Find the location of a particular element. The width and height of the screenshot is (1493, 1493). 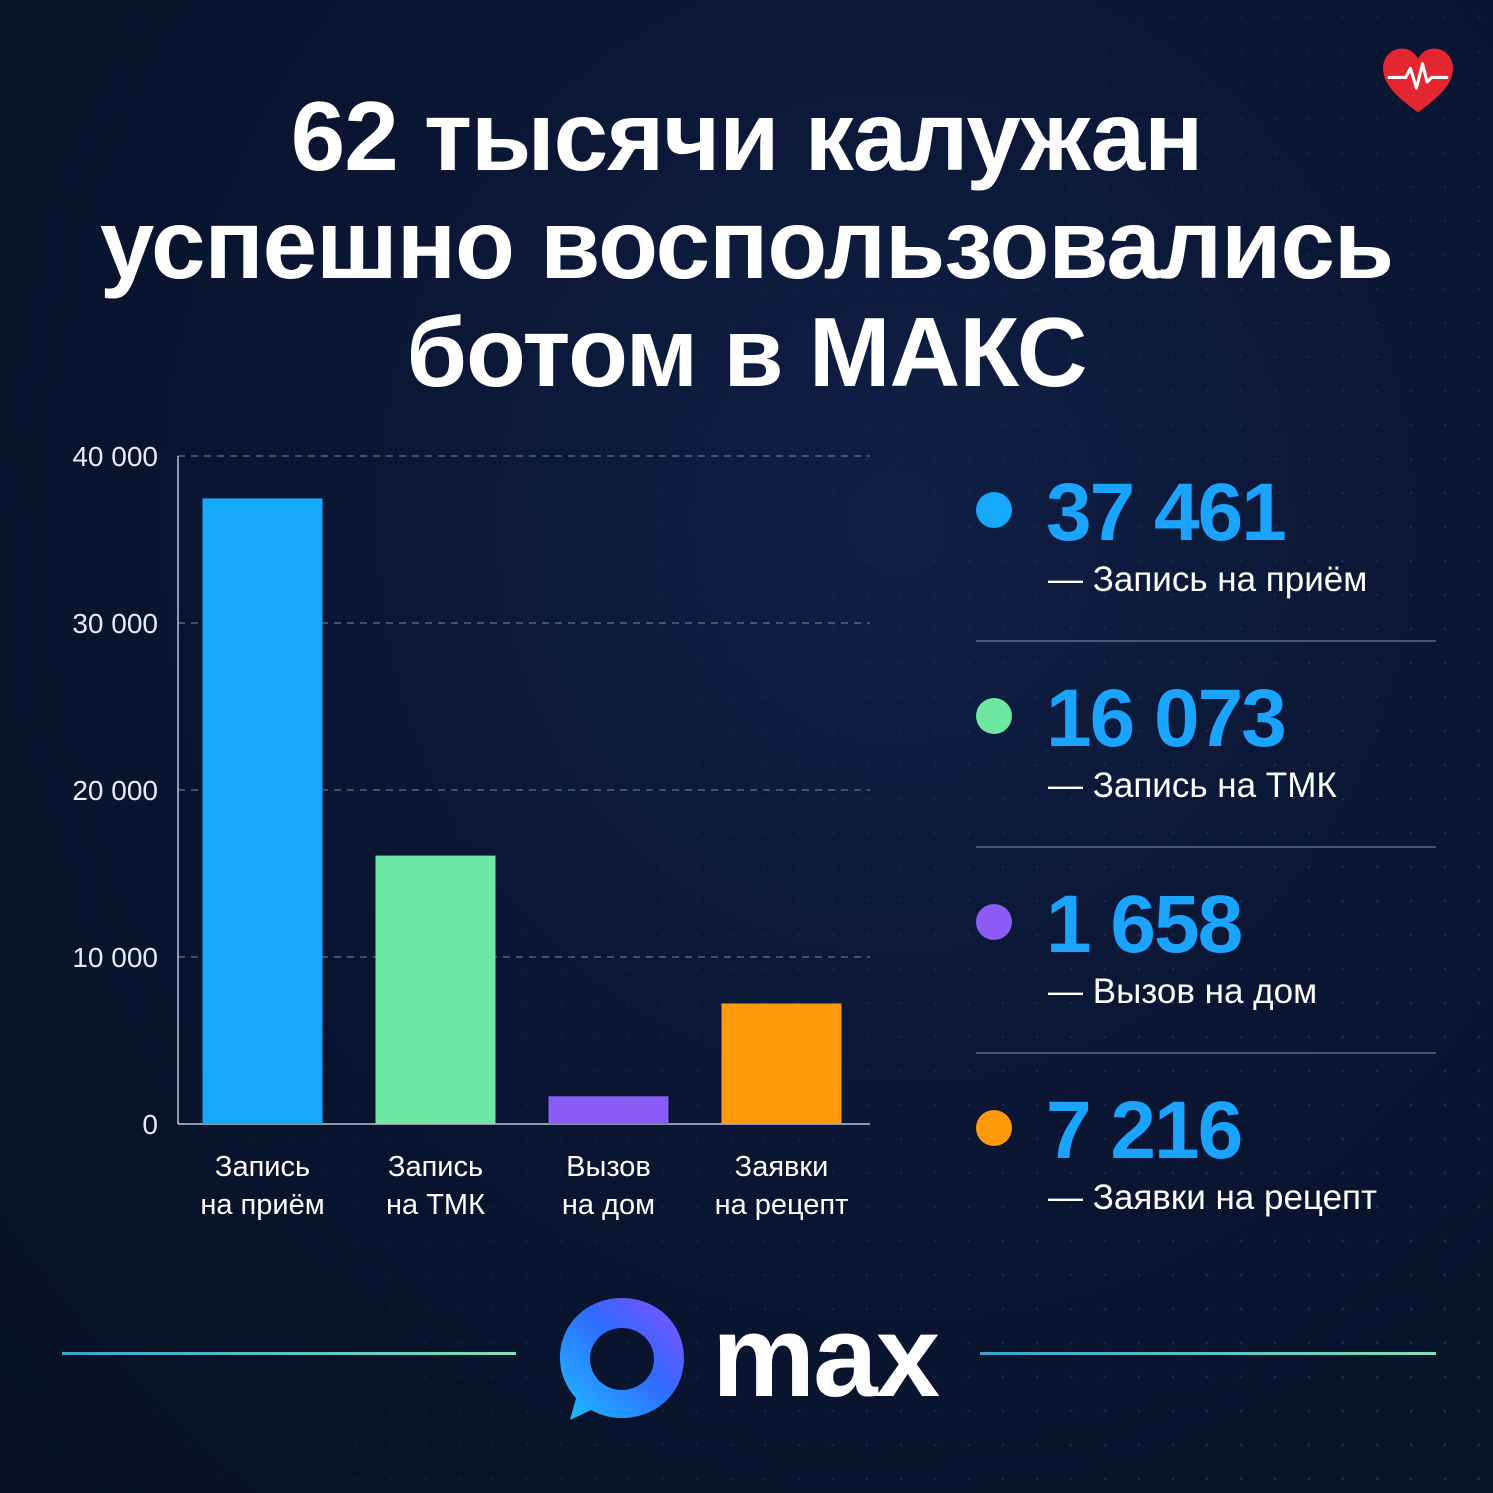

y-tick-label: 10 000 is located at coordinates (115, 957).